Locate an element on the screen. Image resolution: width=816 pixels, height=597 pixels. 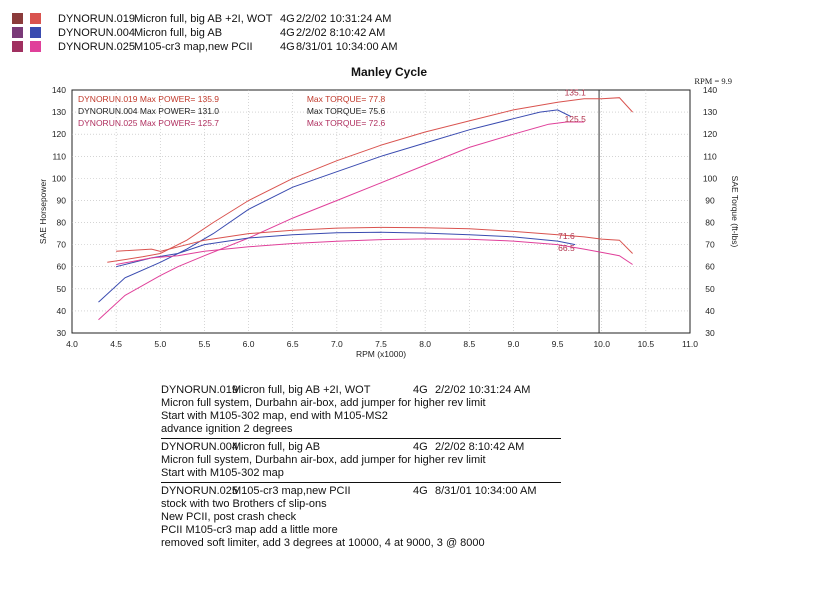
note-run-date: 2/2/02 10:31:24 AM is located at coordinates (483, 390).